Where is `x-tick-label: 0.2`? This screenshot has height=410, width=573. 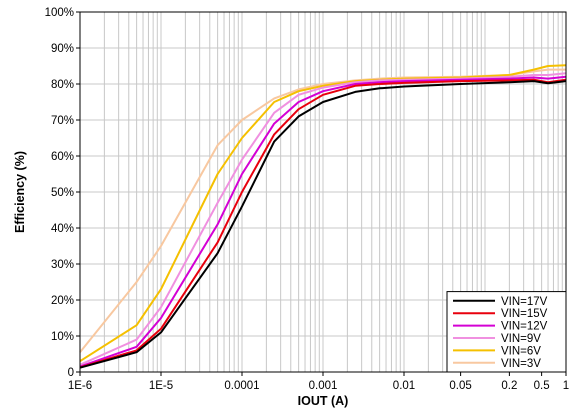 x-tick-label: 0.2 is located at coordinates (509, 386).